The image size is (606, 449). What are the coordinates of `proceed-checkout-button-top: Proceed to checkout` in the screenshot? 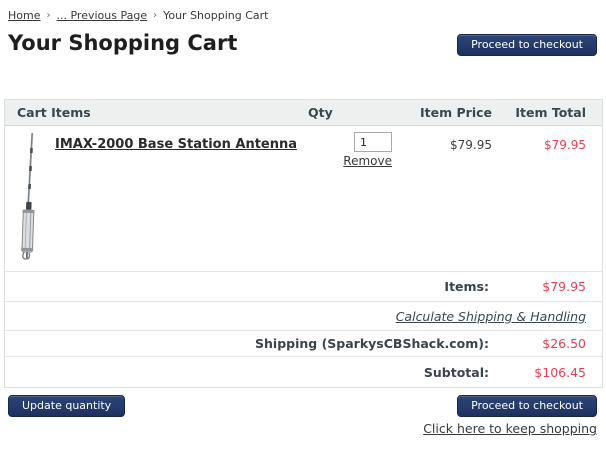 It's located at (527, 45).